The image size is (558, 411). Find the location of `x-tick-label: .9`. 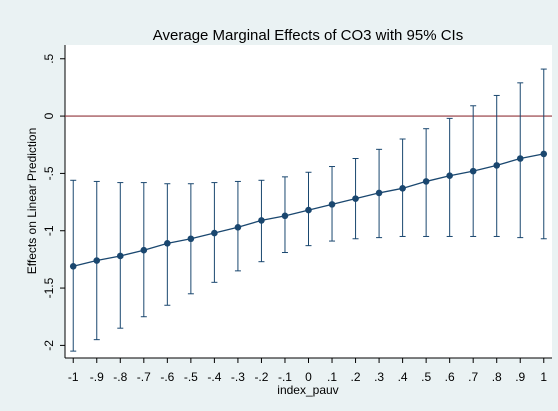

x-tick-label: .9 is located at coordinates (520, 377).